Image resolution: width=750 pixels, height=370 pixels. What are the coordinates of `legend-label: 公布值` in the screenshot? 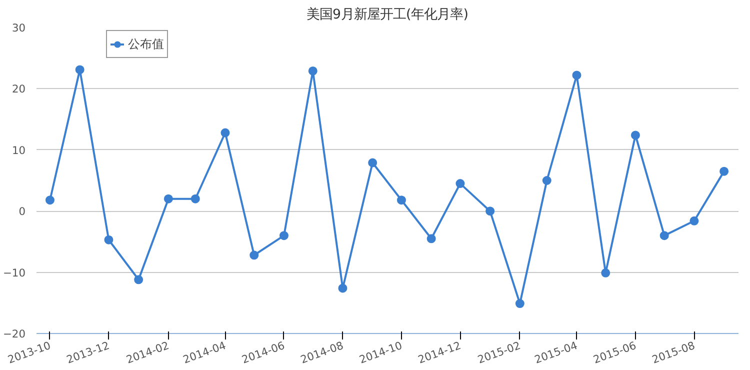 It's located at (146, 44).